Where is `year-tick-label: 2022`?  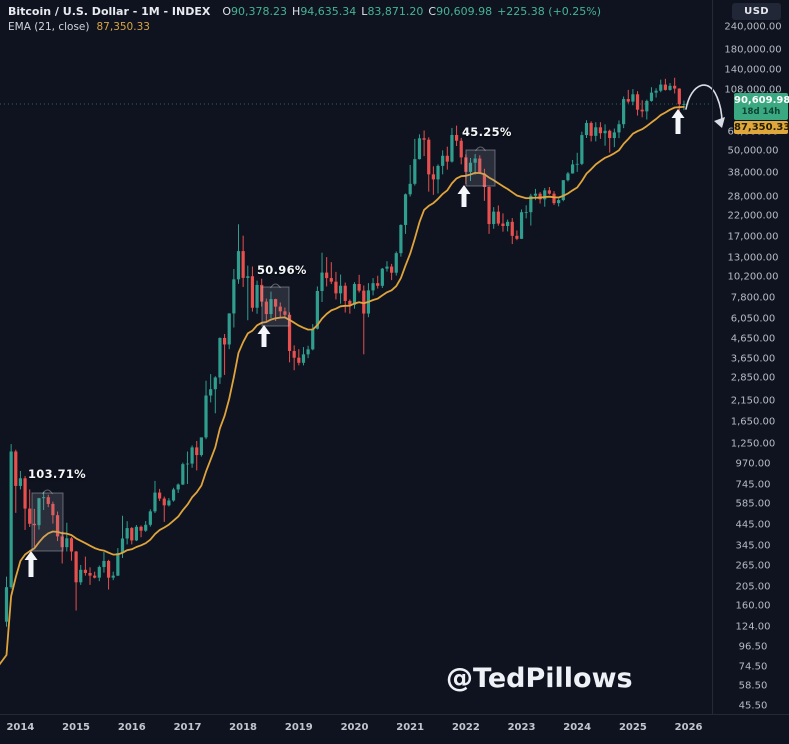
year-tick-label: 2022 is located at coordinates (465, 727).